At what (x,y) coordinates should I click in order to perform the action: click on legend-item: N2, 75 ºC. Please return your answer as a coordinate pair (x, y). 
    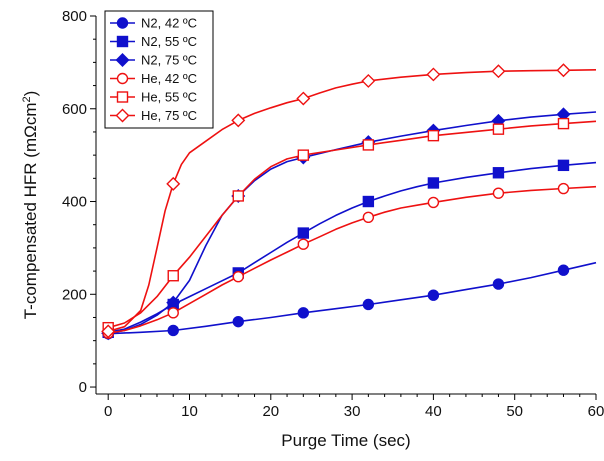
    Looking at the image, I should click on (153, 60).